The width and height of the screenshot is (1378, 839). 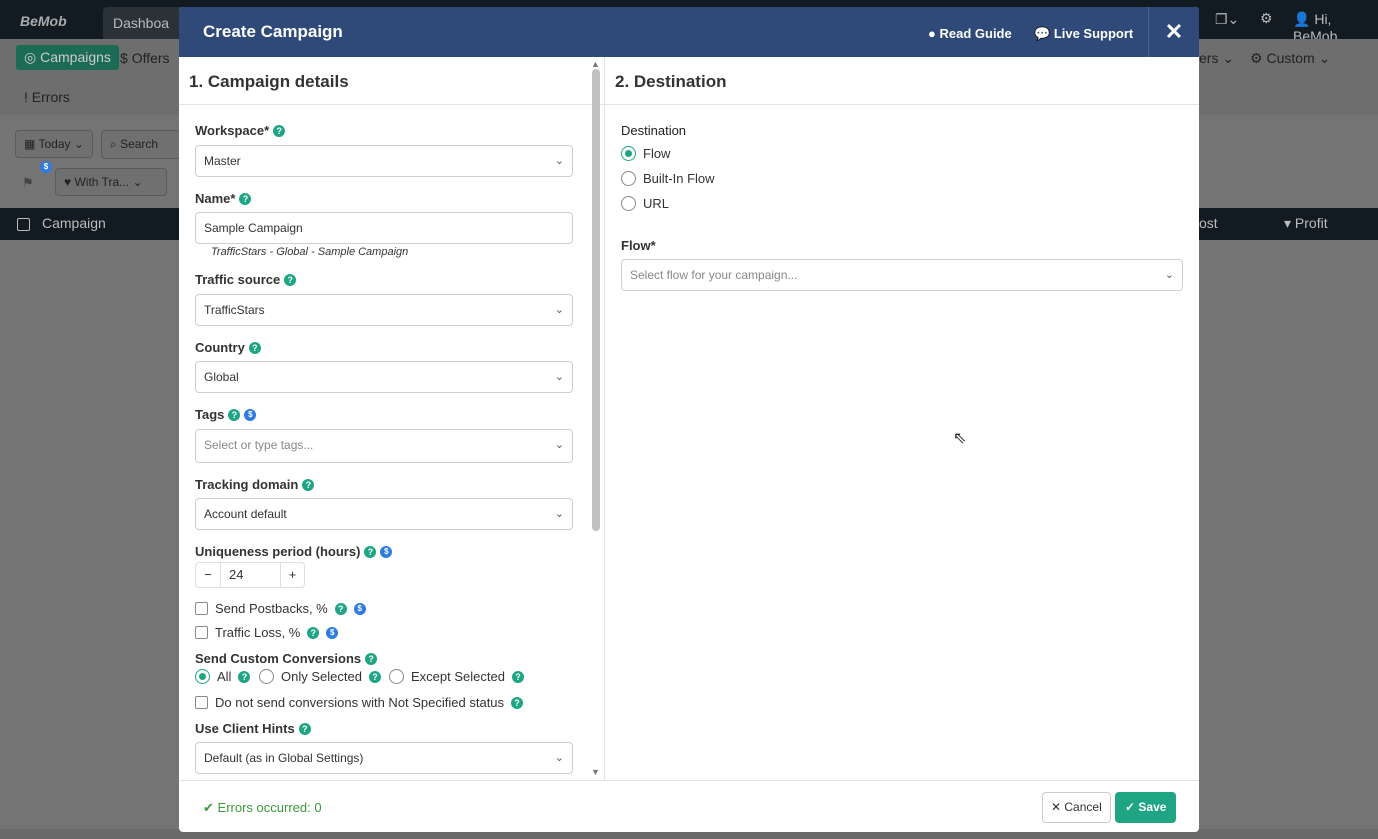 What do you see at coordinates (236, 574) in the screenshot?
I see `uniqueness-input: 24` at bounding box center [236, 574].